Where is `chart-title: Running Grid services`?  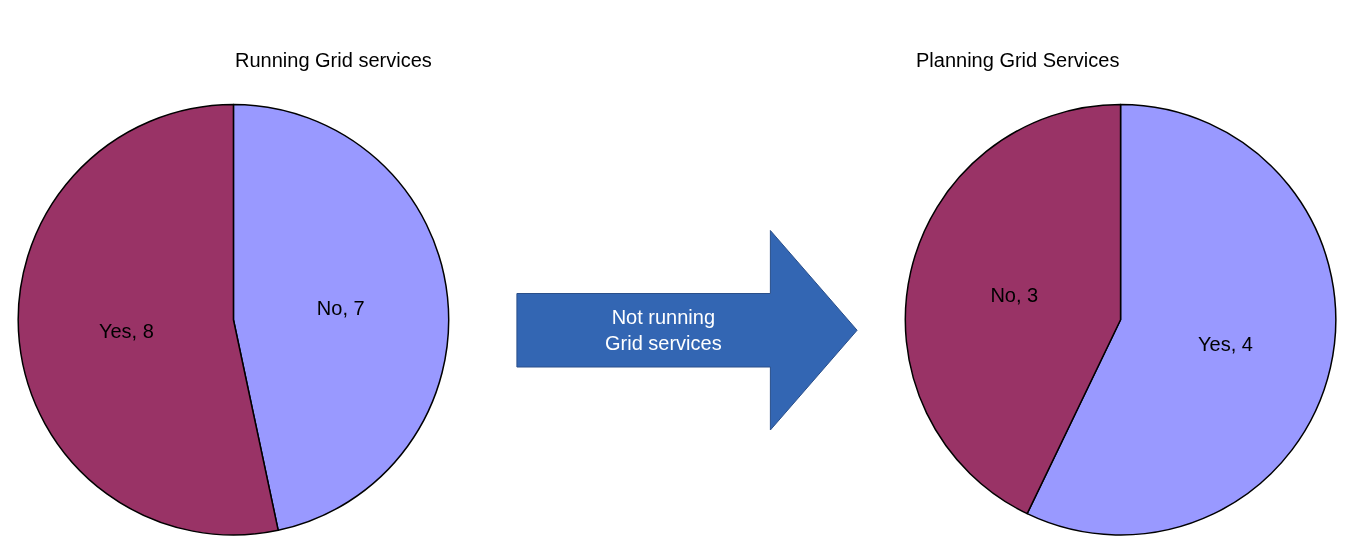
chart-title: Running Grid services is located at coordinates (333, 60).